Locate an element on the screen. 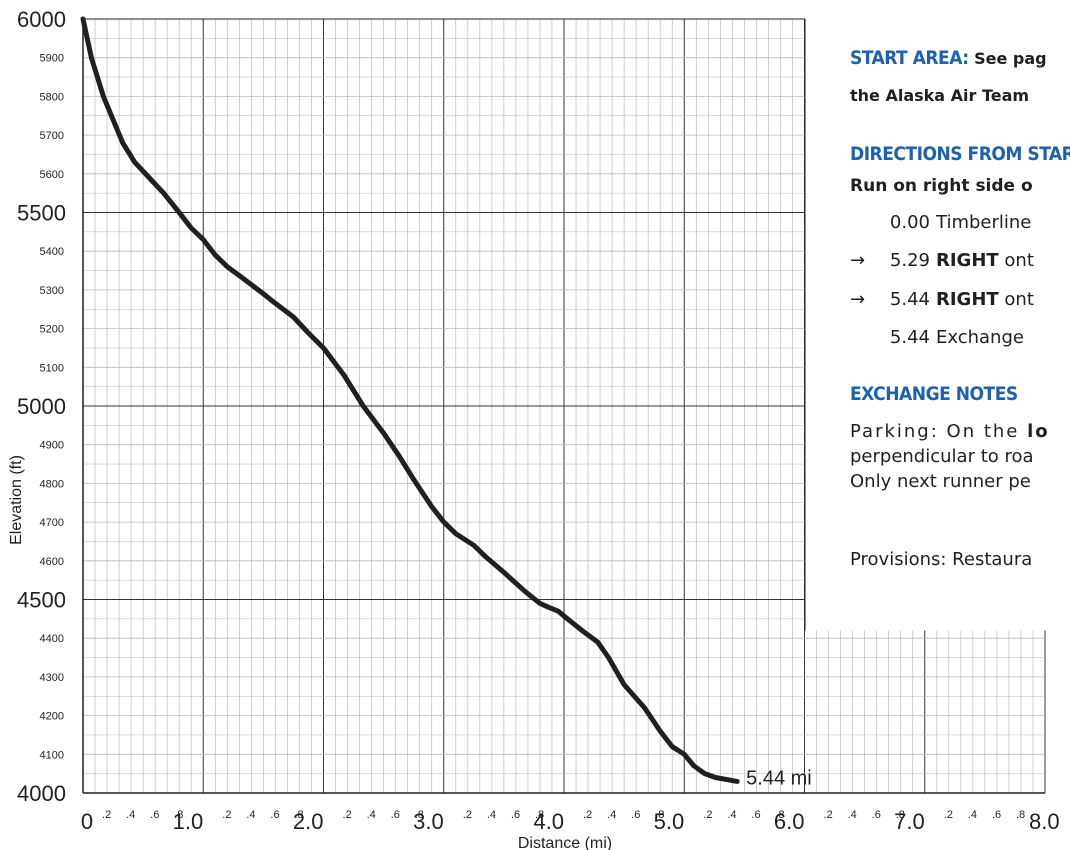  y-tick-minor: 5600 is located at coordinates (52, 175).